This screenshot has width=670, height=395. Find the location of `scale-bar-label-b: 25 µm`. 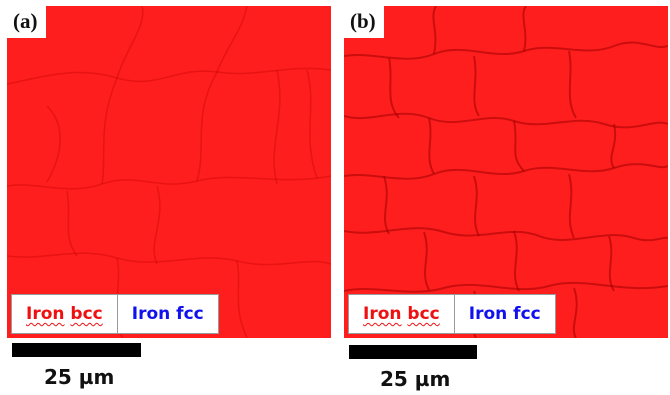

scale-bar-label-b: 25 µm is located at coordinates (415, 379).